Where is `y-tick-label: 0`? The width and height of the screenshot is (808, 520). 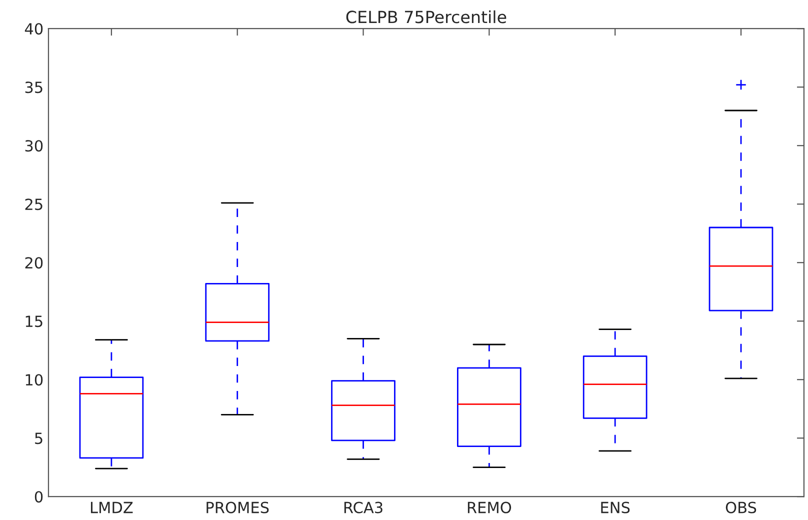 y-tick-label: 0 is located at coordinates (38, 497).